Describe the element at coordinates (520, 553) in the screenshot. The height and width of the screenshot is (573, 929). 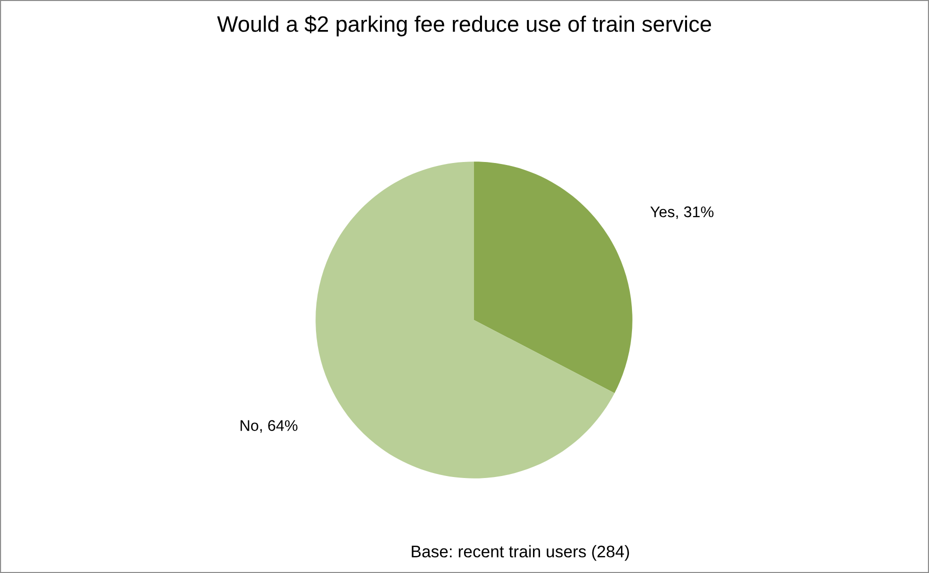
I see `text: Base: recent train users (284)` at that location.